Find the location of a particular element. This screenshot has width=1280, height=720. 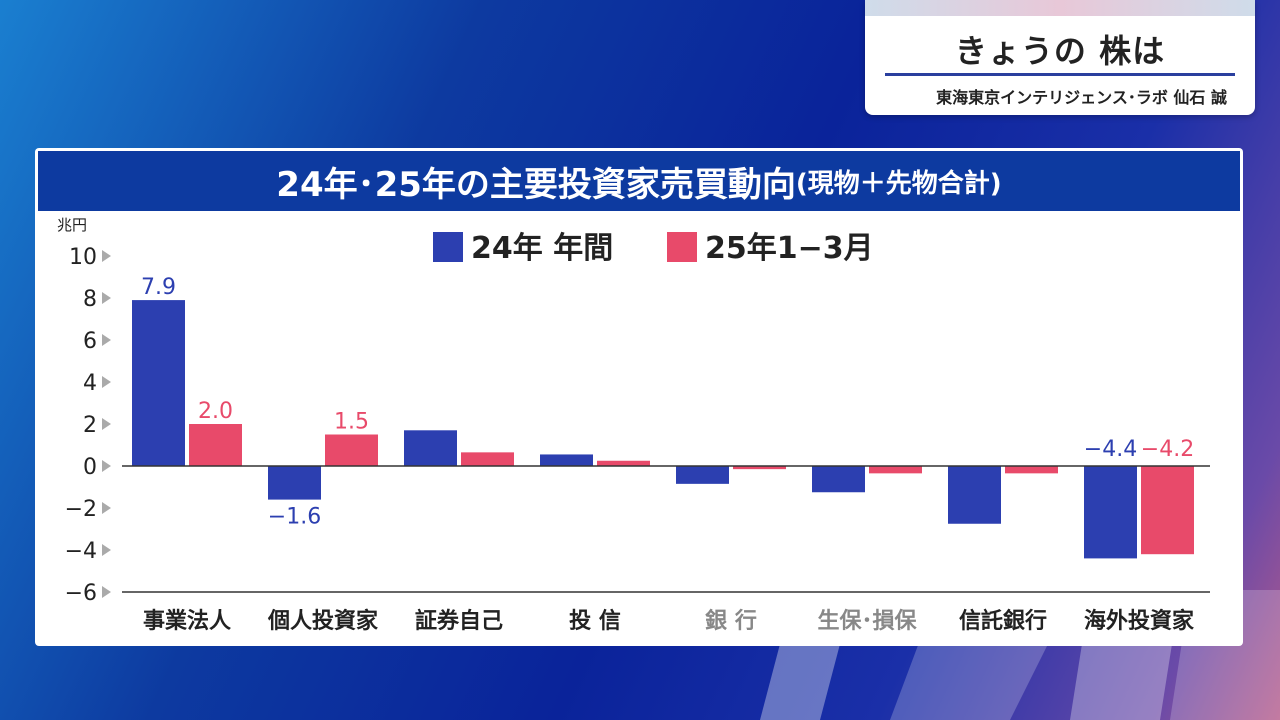

segment-title-card: きょうの 株は 東海東京インテリジェンス･ラボ 仙石 誠 is located at coordinates (1060, 57).